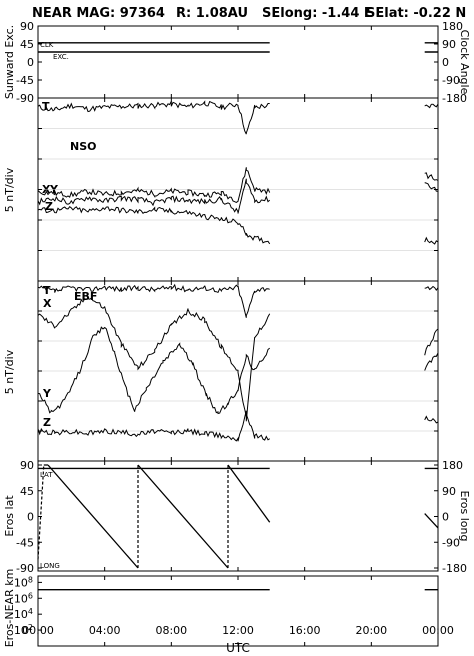 The image size is (474, 656). What do you see at coordinates (85, 296) in the screenshot?
I see `panel-label-ebf: EBF` at bounding box center [85, 296].